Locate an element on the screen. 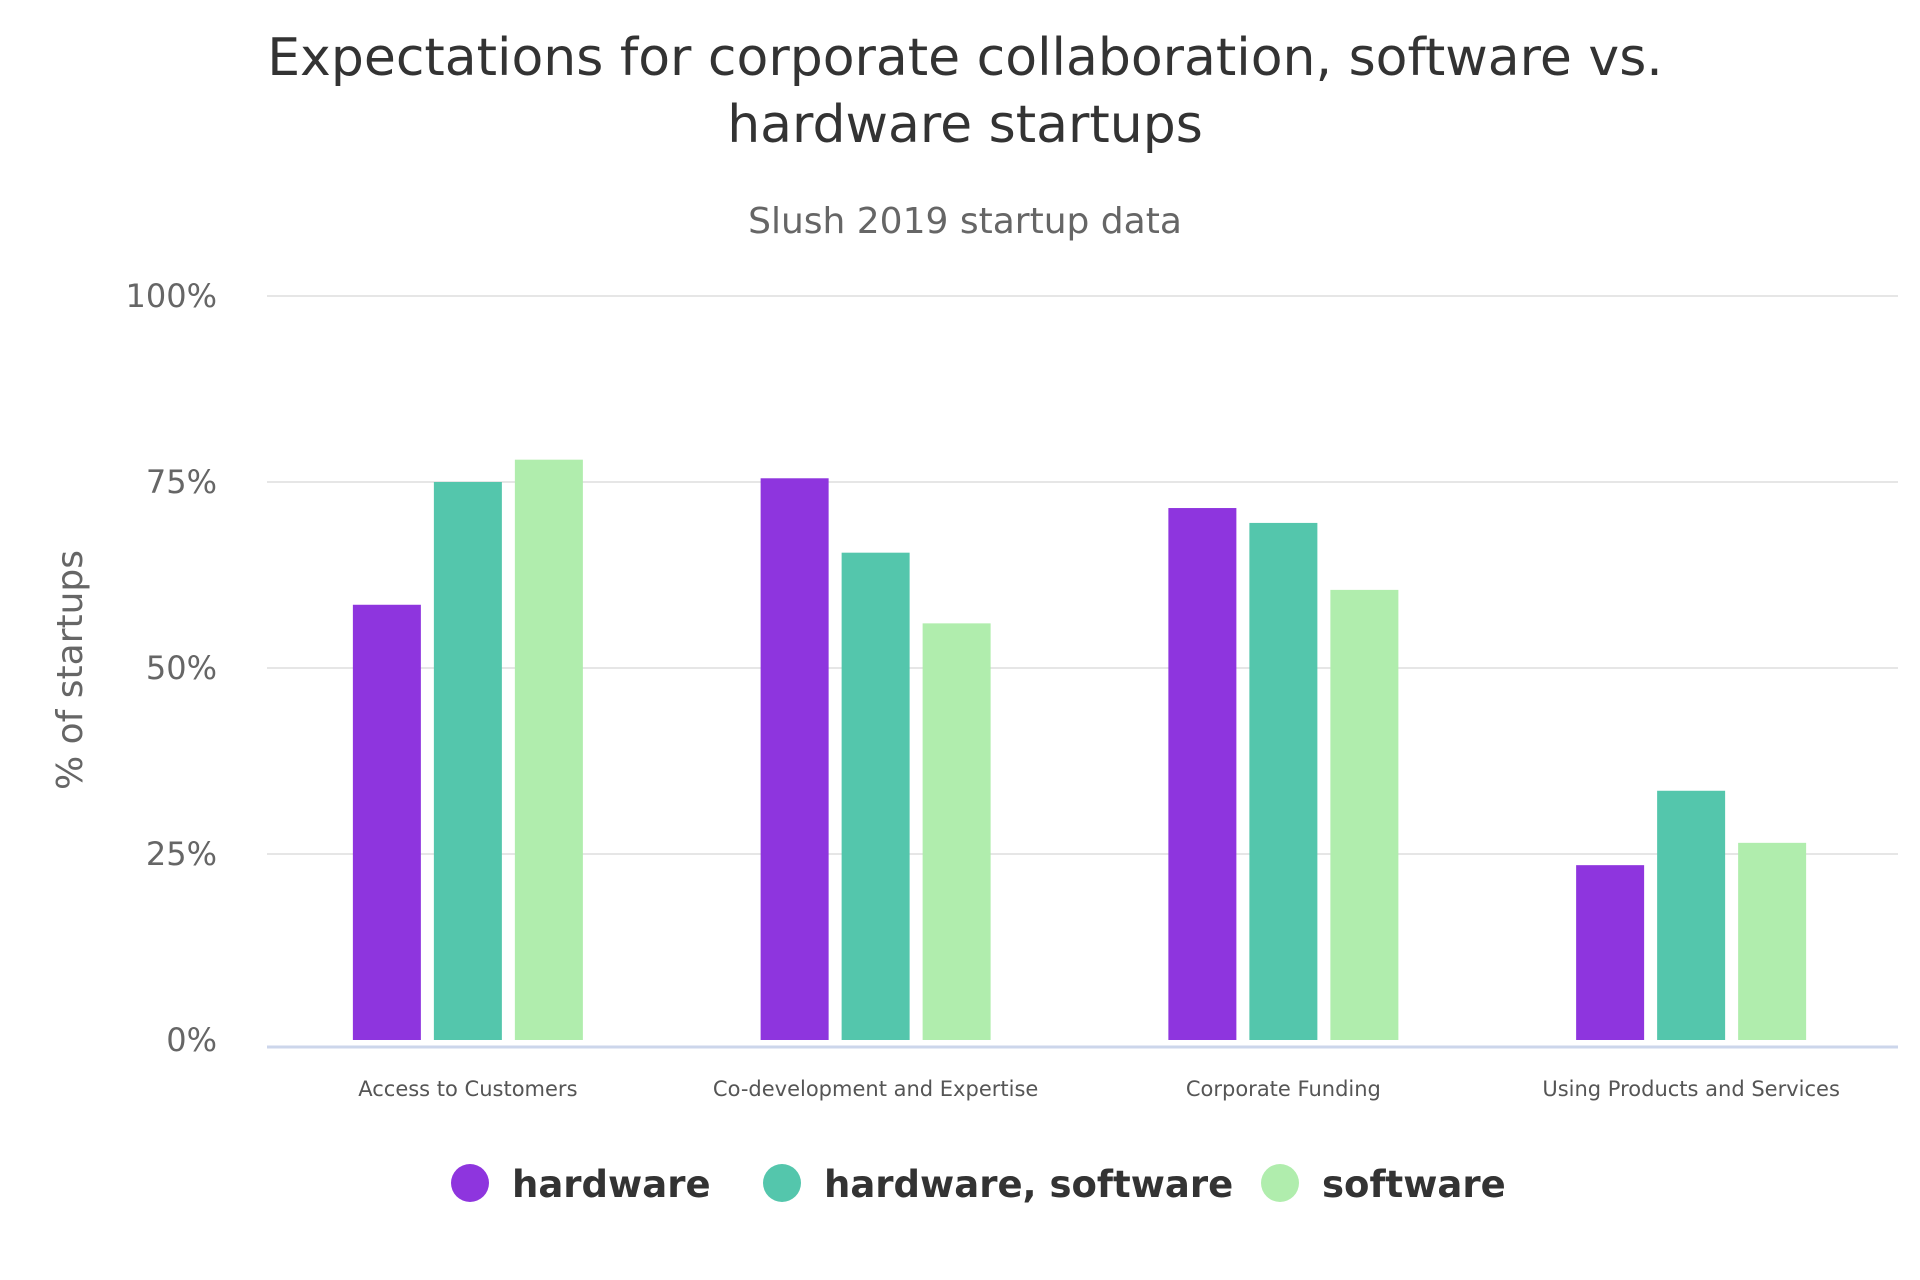 This screenshot has width=1920, height=1280. legend-label: hardware, software is located at coordinates (1028, 1184).